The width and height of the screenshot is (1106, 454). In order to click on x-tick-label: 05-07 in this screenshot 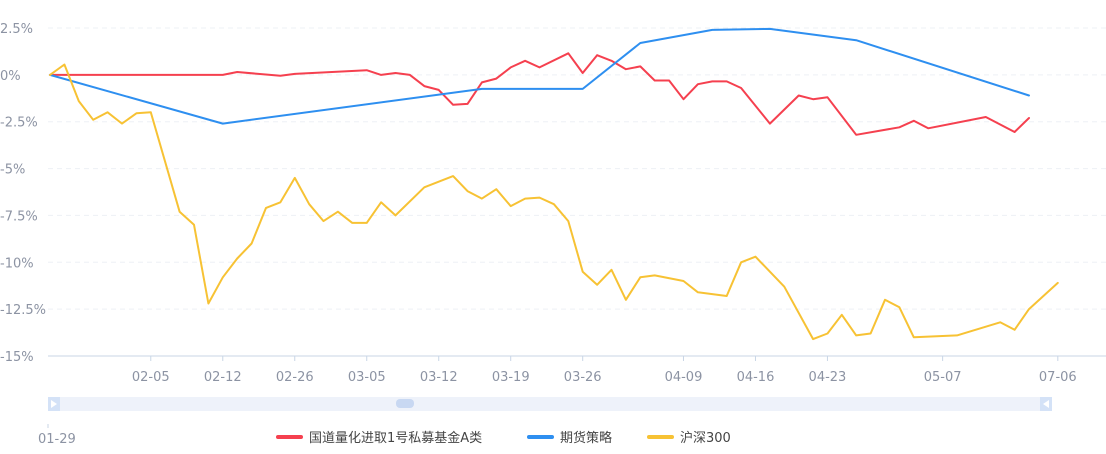, I will do `click(943, 377)`.